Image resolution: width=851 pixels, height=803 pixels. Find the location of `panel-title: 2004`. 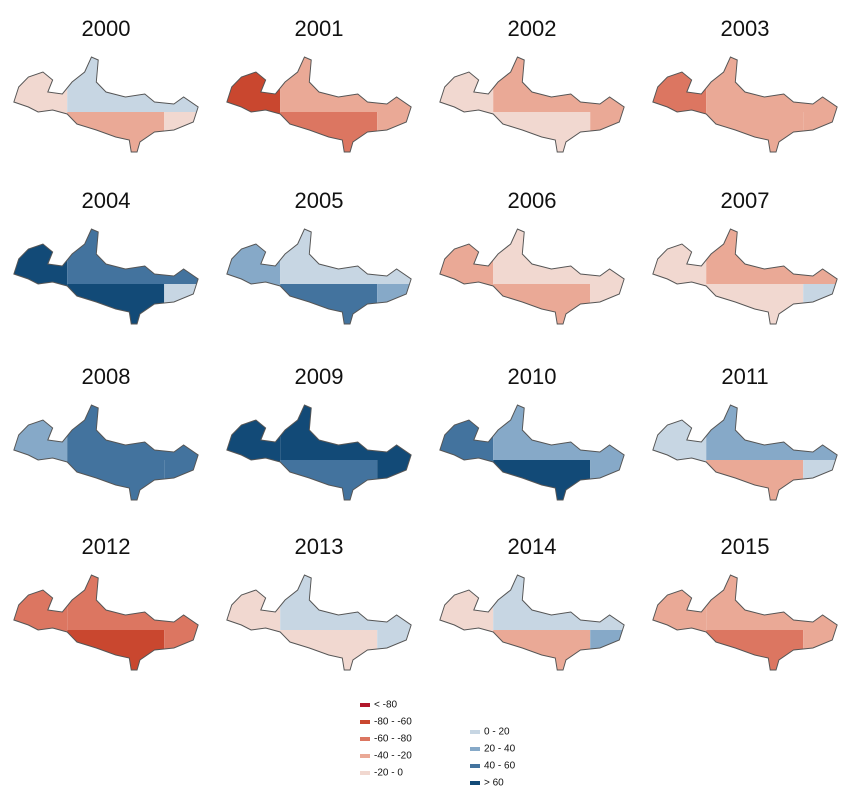

panel-title: 2004 is located at coordinates (106, 200).